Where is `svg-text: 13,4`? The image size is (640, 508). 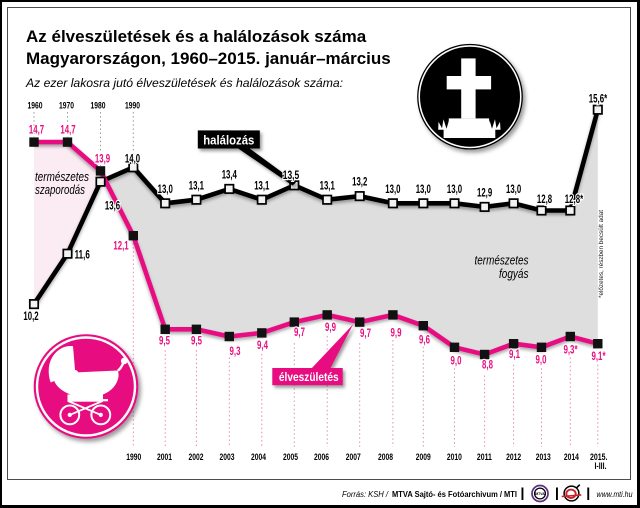 svg-text: 13,4 is located at coordinates (229, 175).